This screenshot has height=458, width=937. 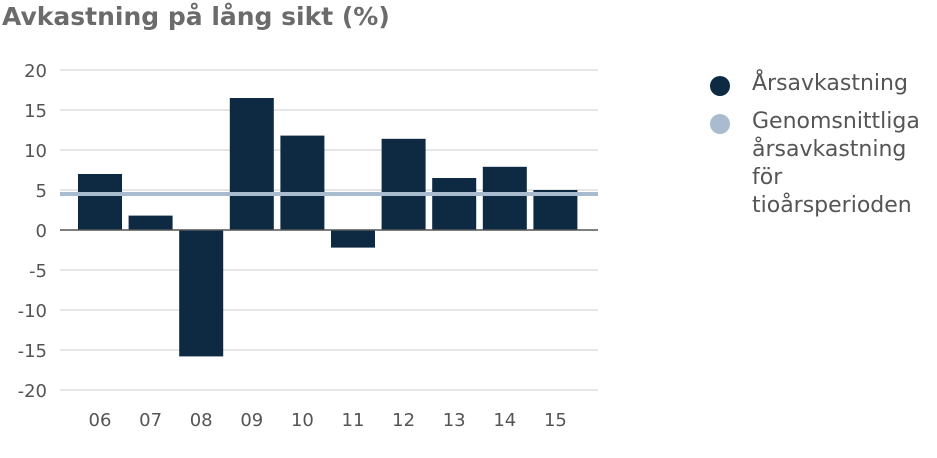 I want to click on legend-item-arsavkastning: Årsavkastning, so click(x=822, y=84).